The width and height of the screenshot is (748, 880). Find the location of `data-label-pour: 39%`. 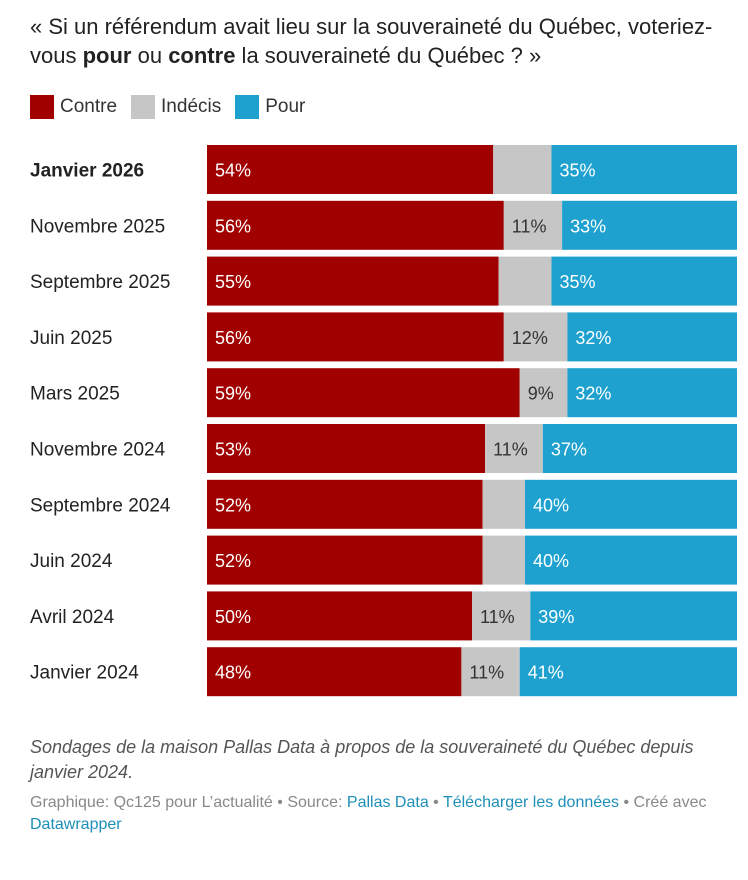

data-label-pour: 39% is located at coordinates (556, 617).